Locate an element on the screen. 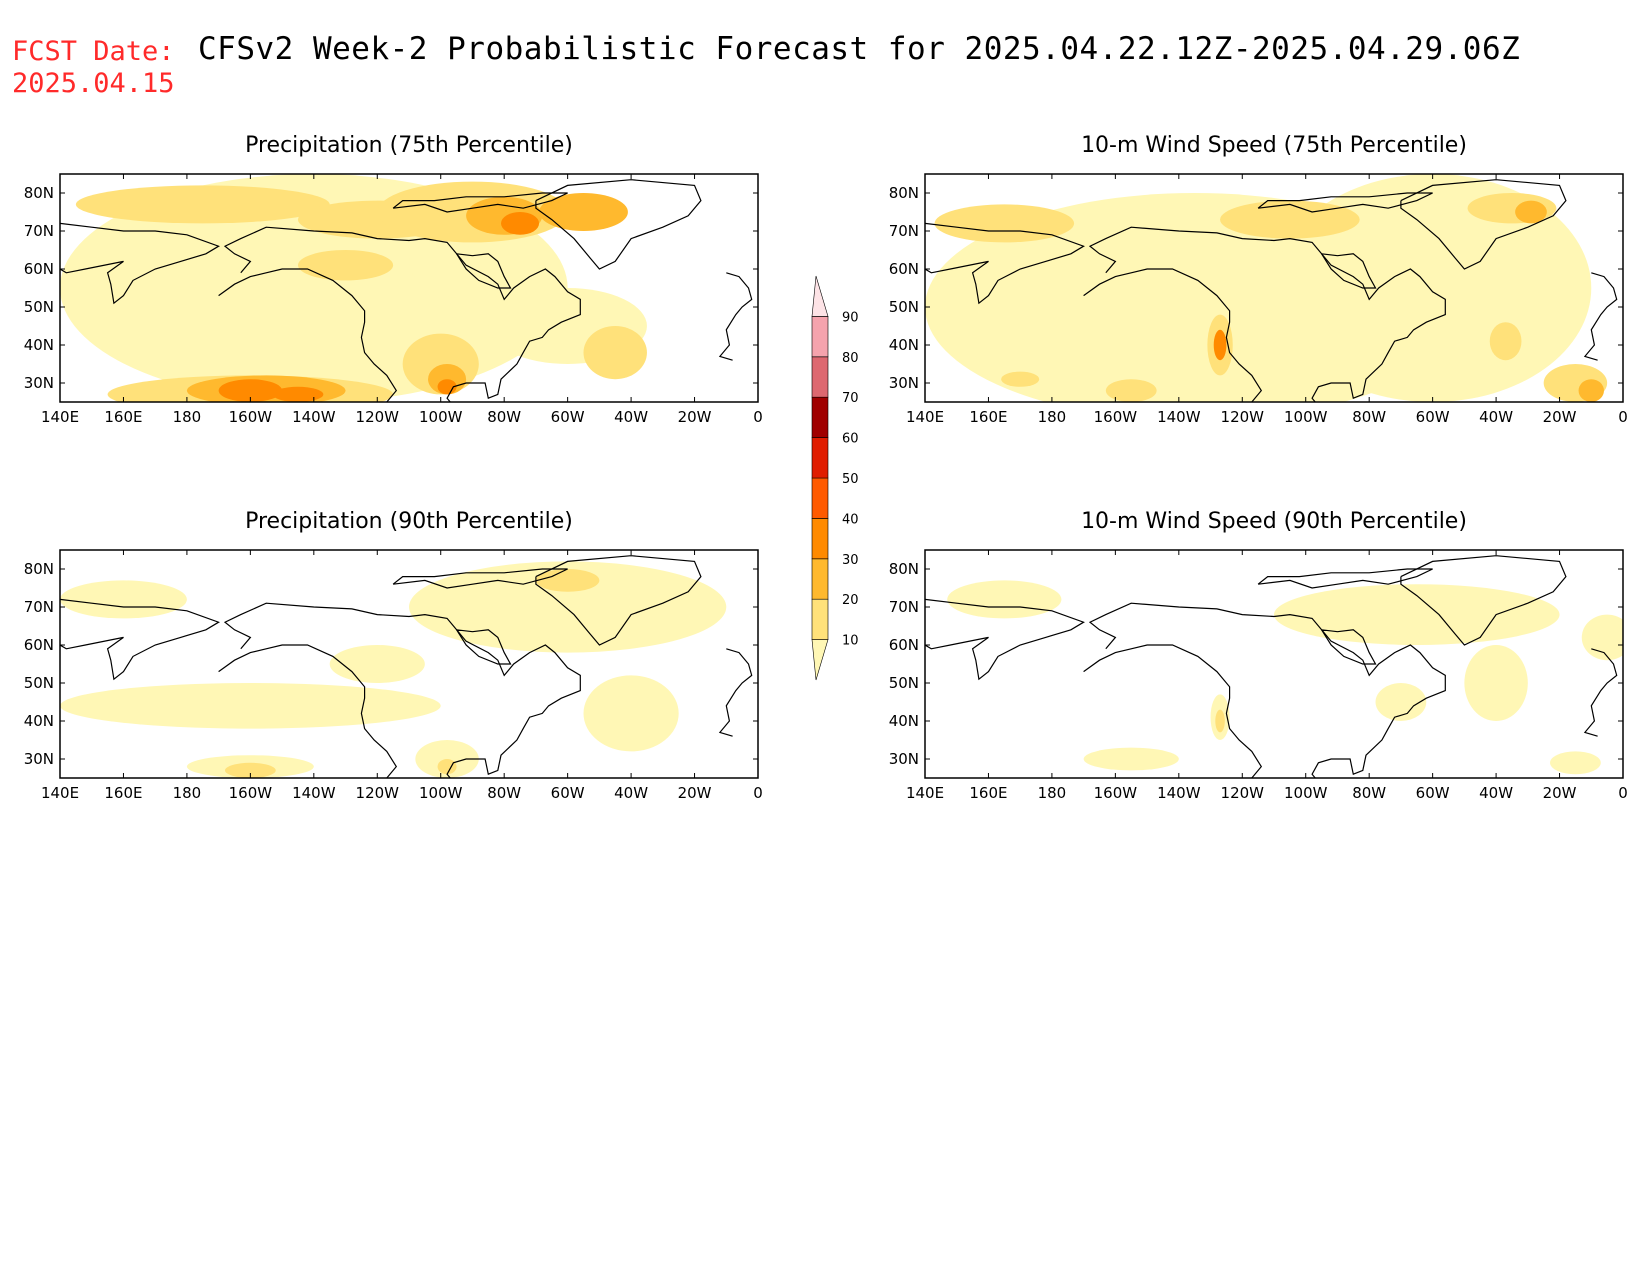 This screenshot has width=1650, height=1275. coastline-pacific_coast is located at coordinates (1173, 711).